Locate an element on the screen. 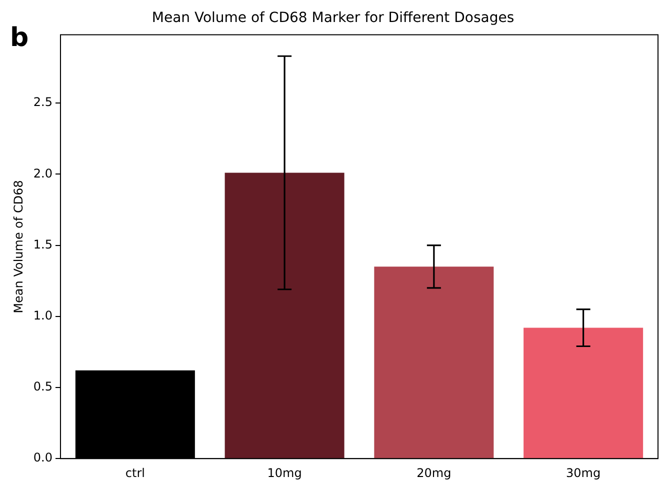 Image resolution: width=662 pixels, height=488 pixels. x-tick-label: 10mg is located at coordinates (284, 473).